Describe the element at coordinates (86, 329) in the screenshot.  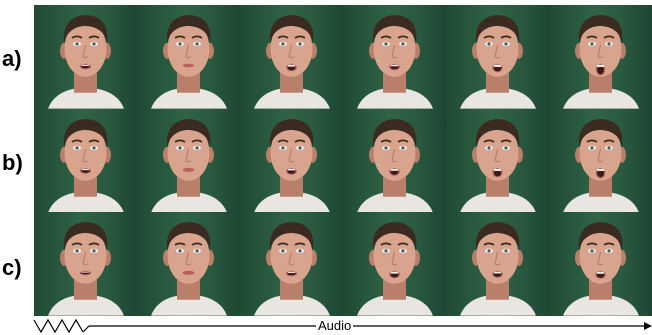
I see `timeline-arrow-line` at that location.